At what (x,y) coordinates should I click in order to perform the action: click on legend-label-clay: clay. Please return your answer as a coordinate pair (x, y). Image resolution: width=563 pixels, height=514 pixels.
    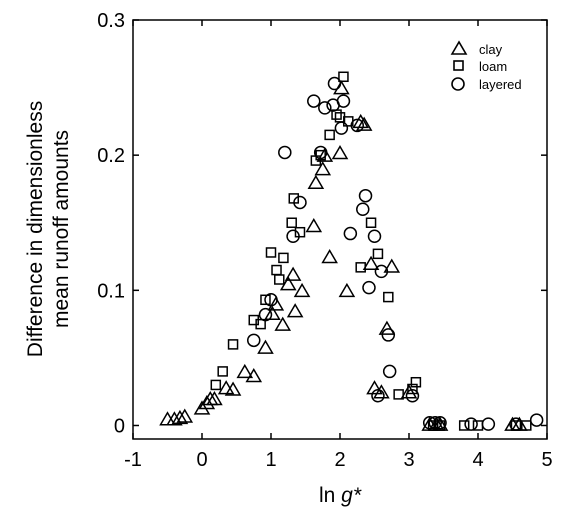
    Looking at the image, I should click on (491, 49).